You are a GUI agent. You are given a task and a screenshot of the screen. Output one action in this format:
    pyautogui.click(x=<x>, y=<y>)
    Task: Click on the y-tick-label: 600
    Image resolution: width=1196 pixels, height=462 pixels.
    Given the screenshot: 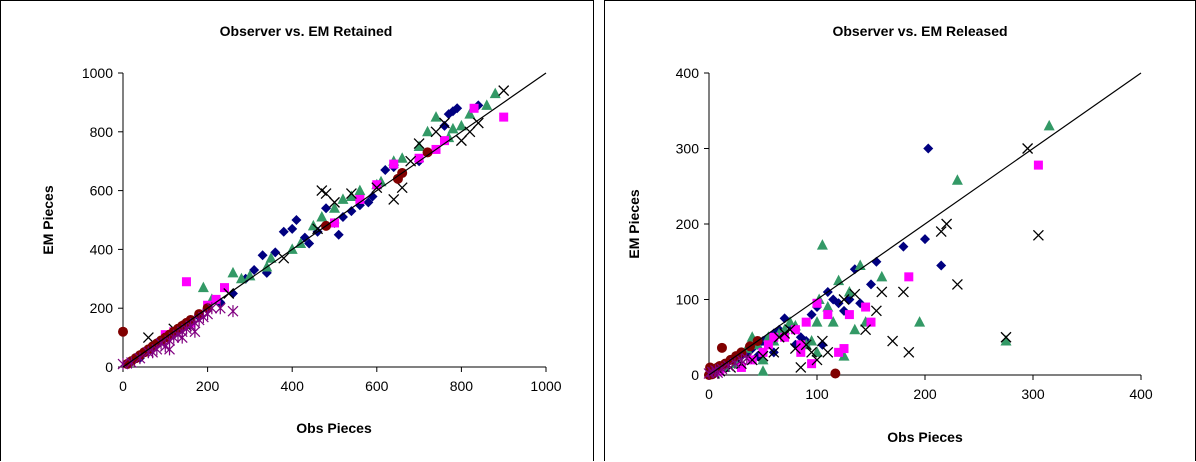 What is the action you would take?
    pyautogui.click(x=102, y=191)
    